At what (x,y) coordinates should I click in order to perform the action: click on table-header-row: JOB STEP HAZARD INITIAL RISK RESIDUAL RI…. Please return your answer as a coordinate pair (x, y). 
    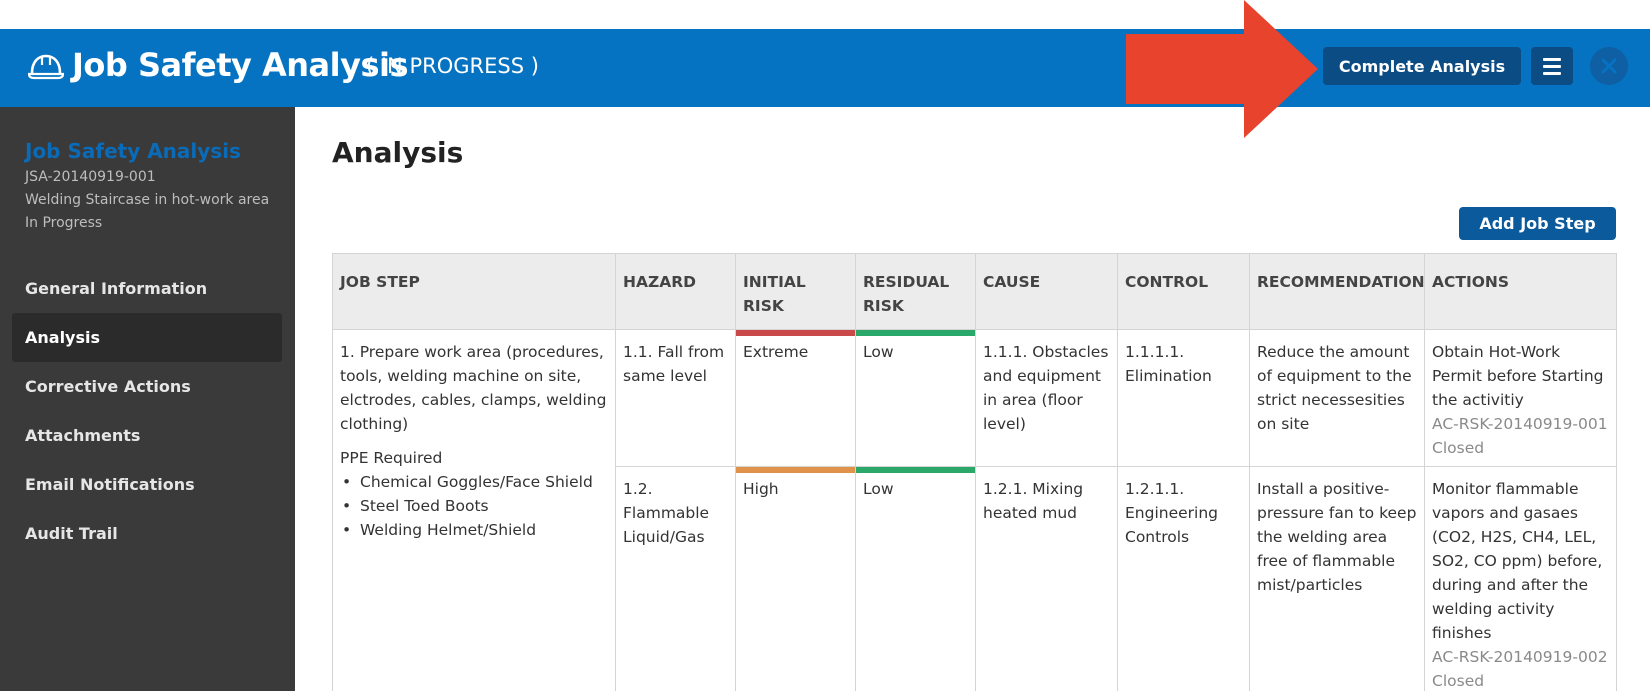
    Looking at the image, I should click on (974, 291).